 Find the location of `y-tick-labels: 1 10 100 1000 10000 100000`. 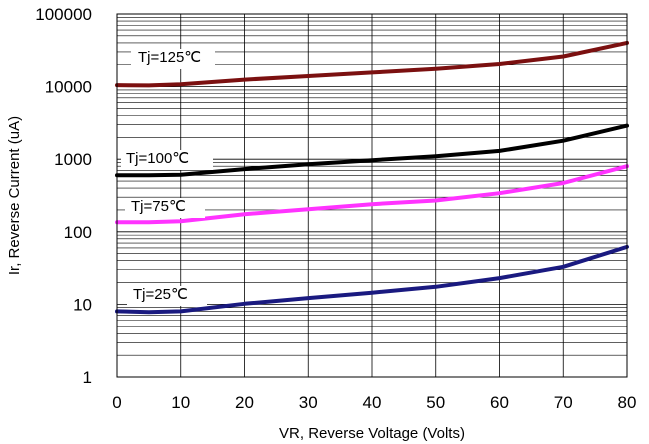

y-tick-labels: 1 10 100 1000 10000 100000 is located at coordinates (63, 196).